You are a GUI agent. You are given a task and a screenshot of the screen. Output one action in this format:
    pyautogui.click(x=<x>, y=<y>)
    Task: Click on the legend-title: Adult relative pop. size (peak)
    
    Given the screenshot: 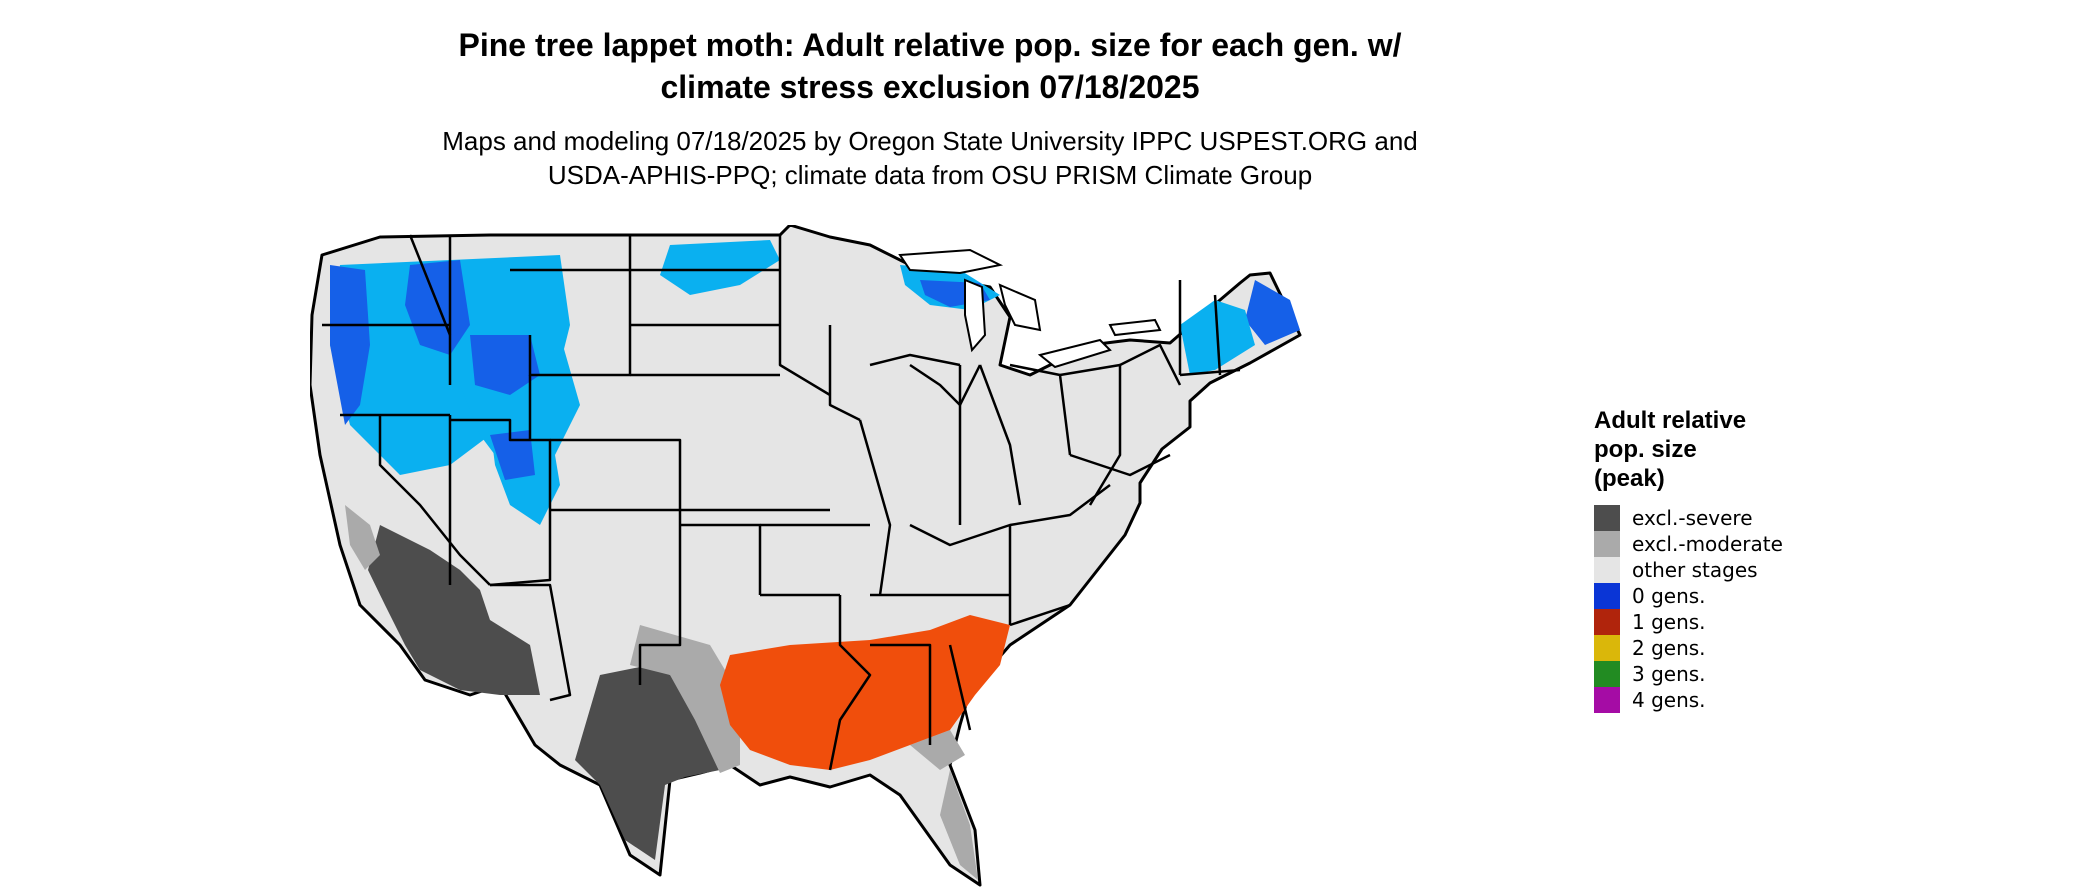 What is the action you would take?
    pyautogui.click(x=1688, y=449)
    